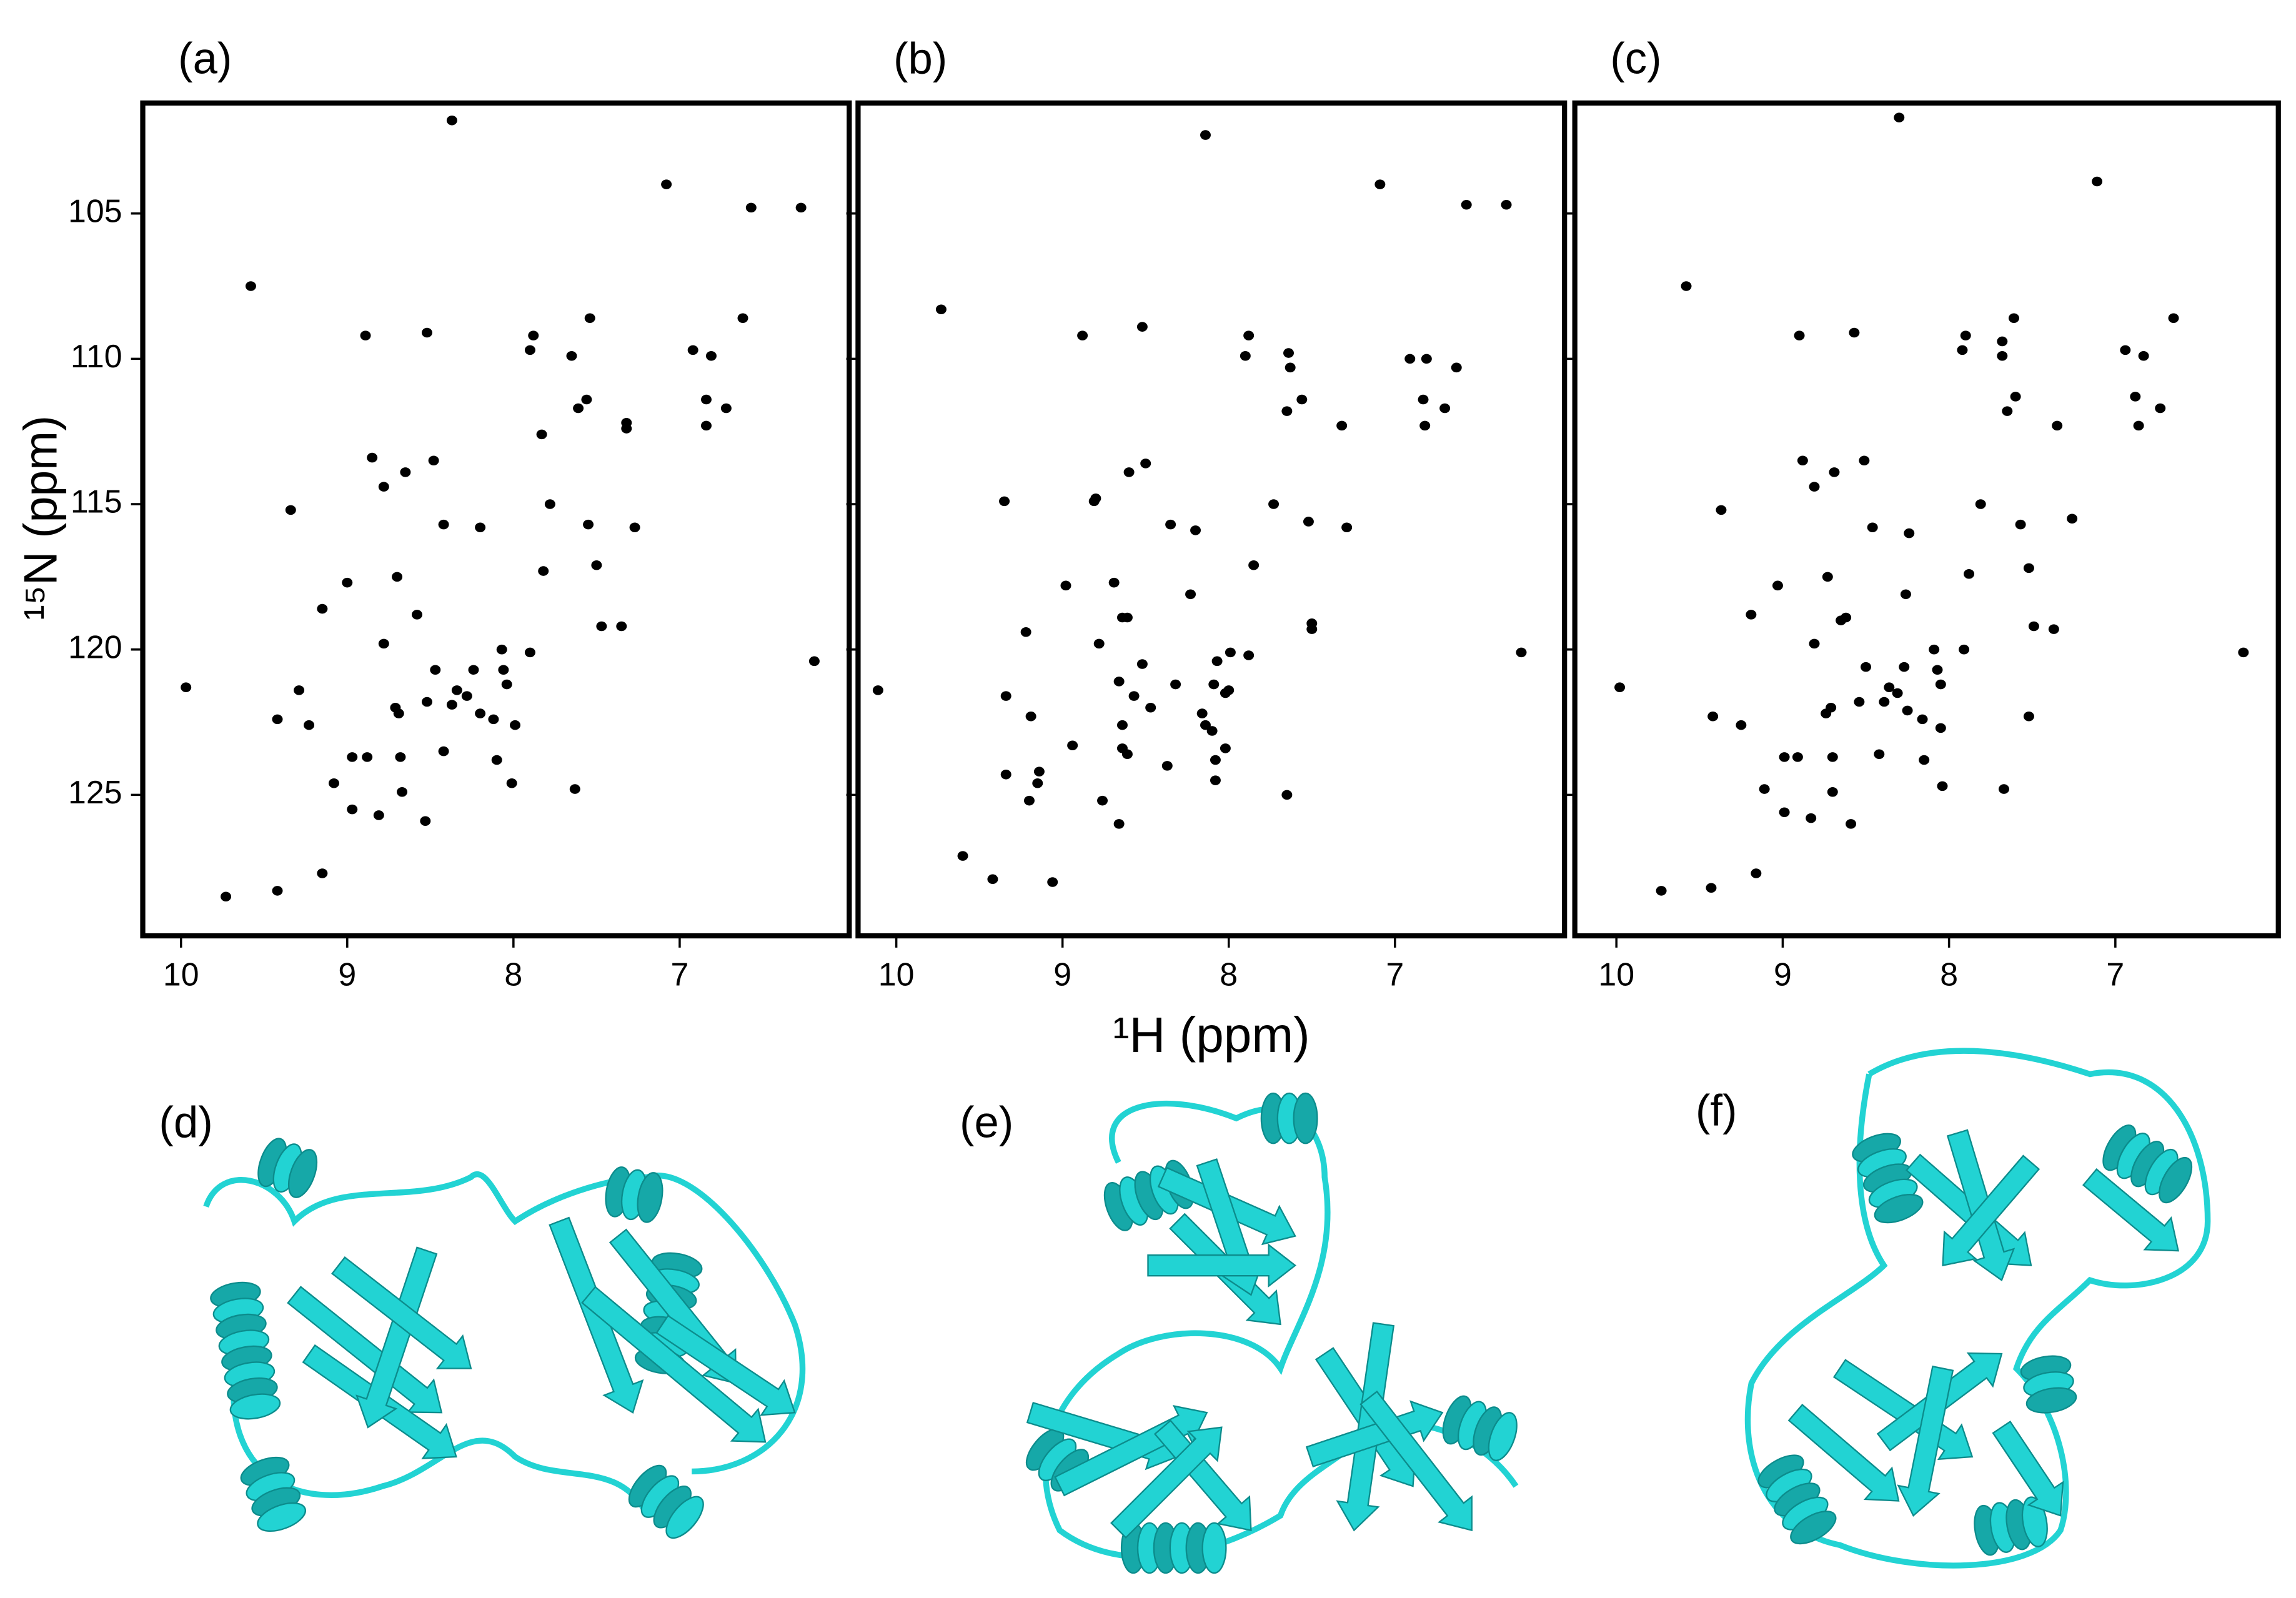 This screenshot has width=2296, height=1598. Describe the element at coordinates (96, 356) in the screenshot. I see `y-tick-label: 110` at that location.